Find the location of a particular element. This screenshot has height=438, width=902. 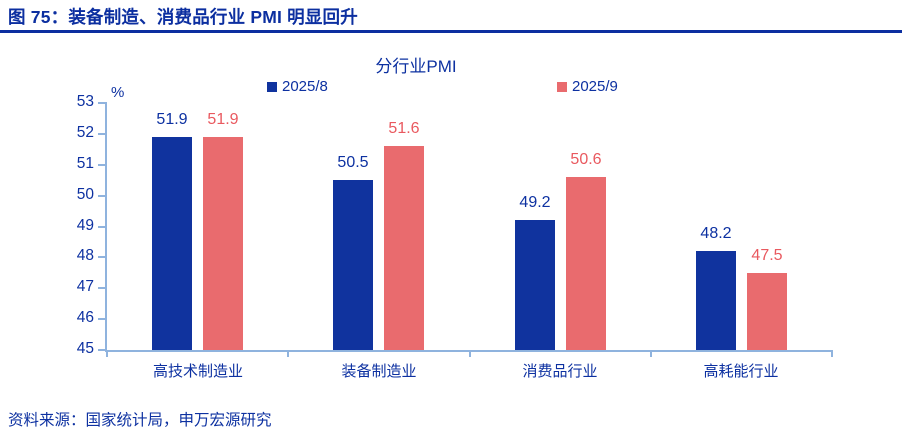

bar-value-label-2025/9-消费品行业: 50.6 is located at coordinates (586, 159).